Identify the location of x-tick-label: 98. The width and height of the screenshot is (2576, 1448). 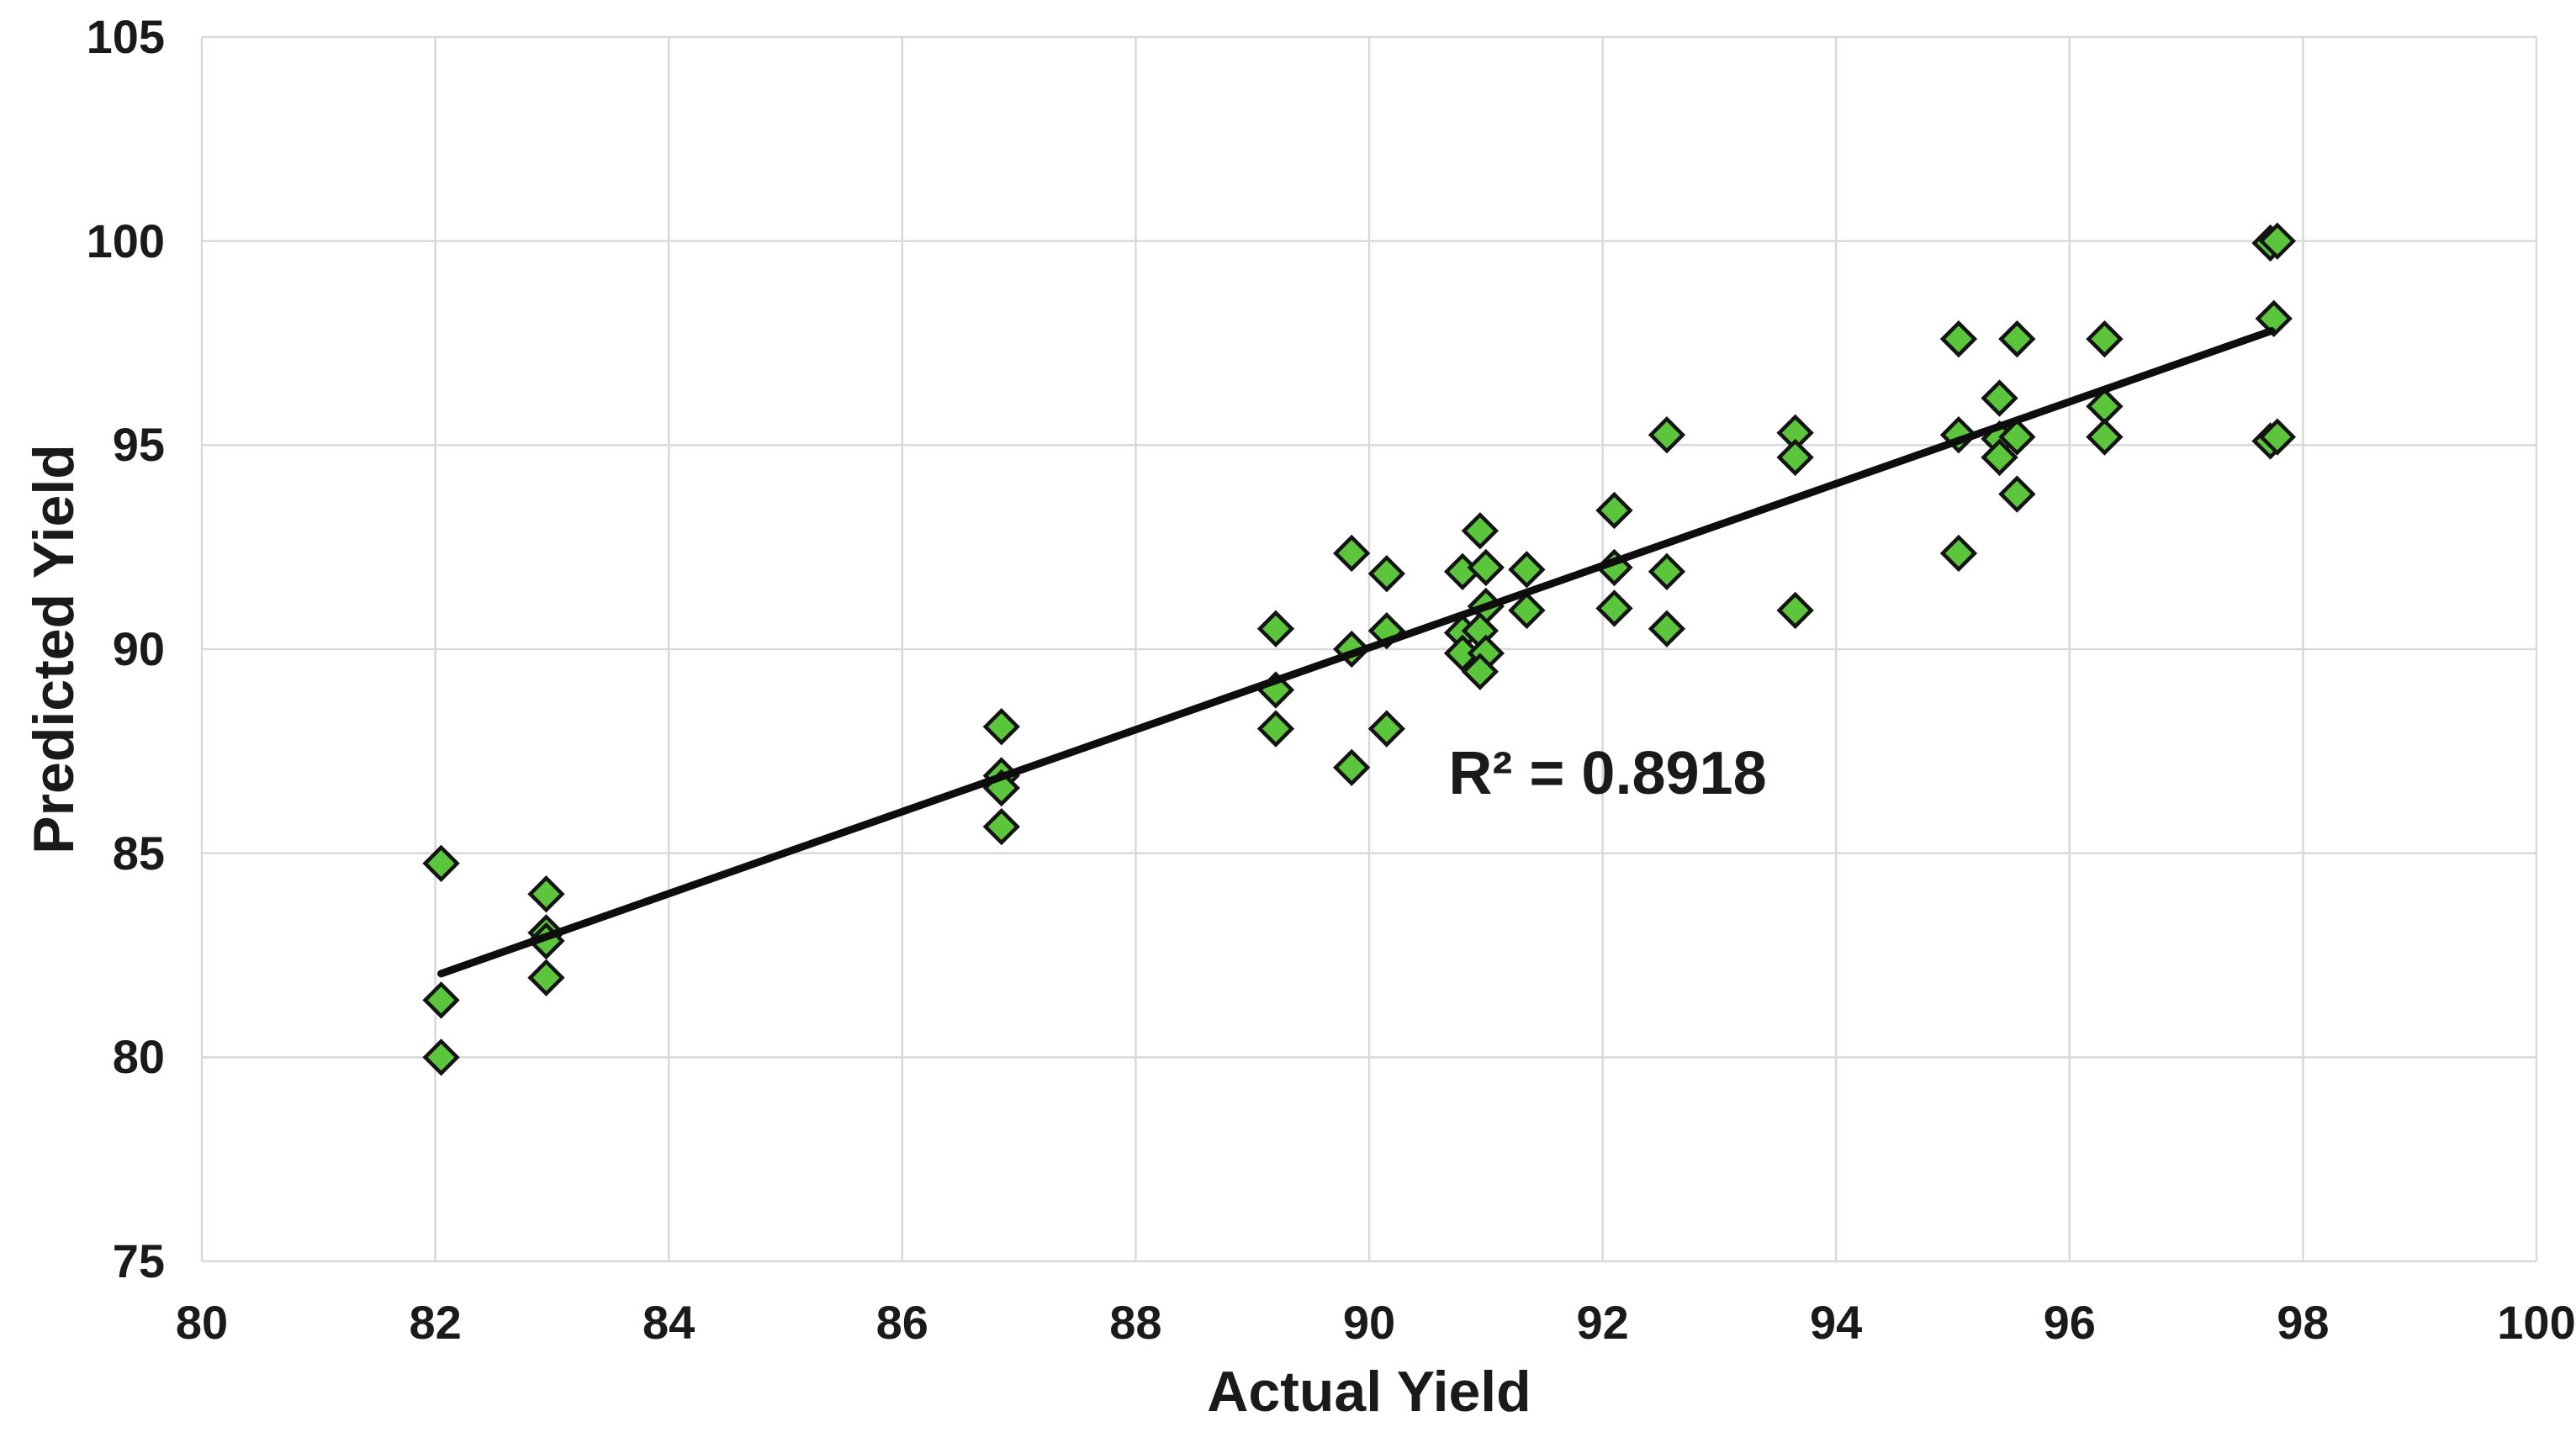
(2303, 1322).